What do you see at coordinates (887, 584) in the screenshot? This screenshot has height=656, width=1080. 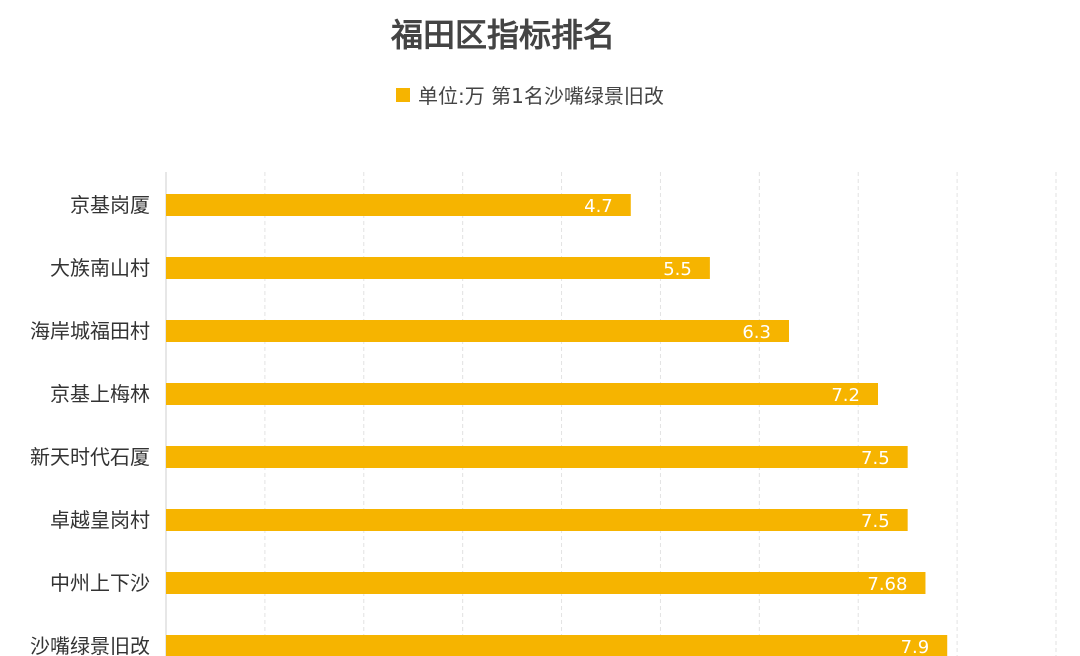 I see `value-label: 7.68` at bounding box center [887, 584].